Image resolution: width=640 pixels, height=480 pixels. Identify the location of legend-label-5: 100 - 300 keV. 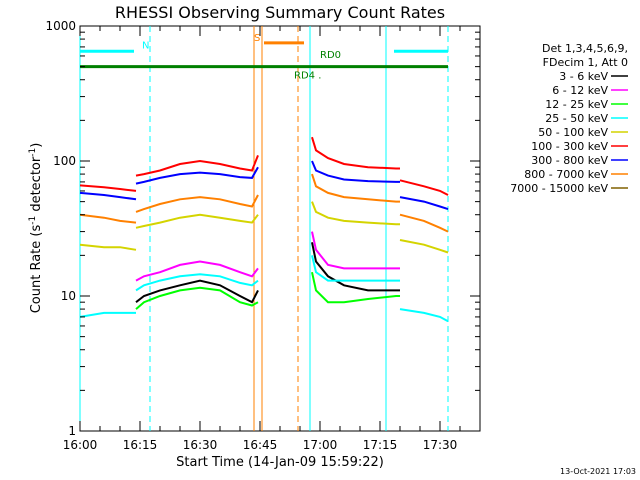
(569, 146).